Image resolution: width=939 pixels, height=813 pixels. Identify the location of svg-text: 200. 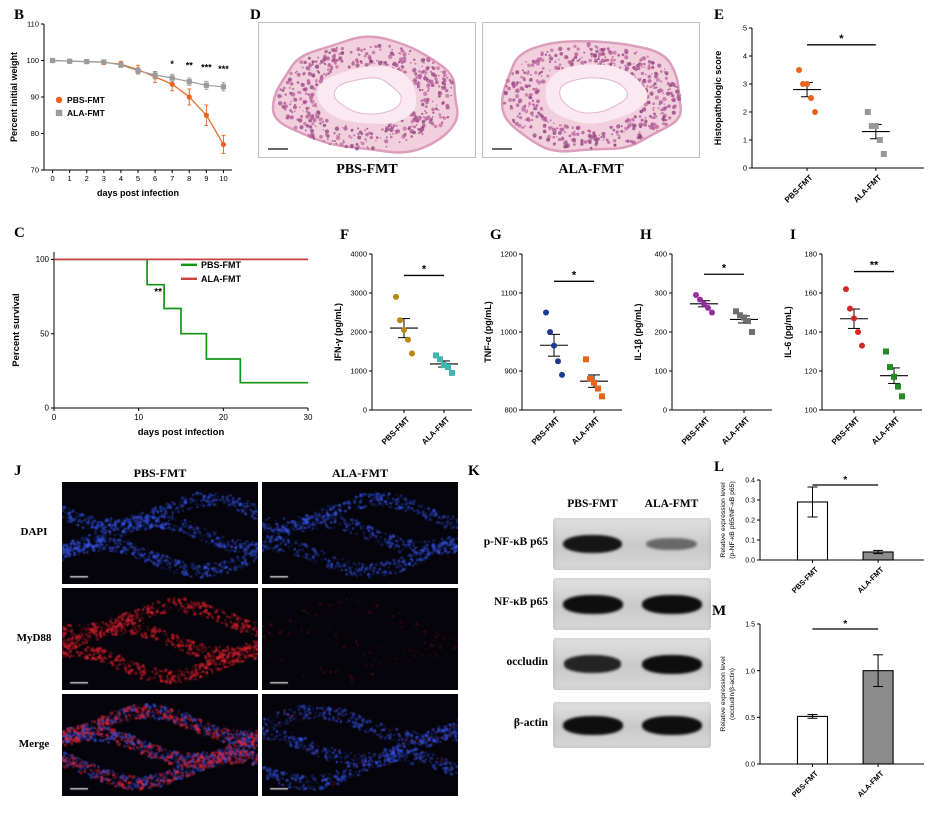
(660, 332).